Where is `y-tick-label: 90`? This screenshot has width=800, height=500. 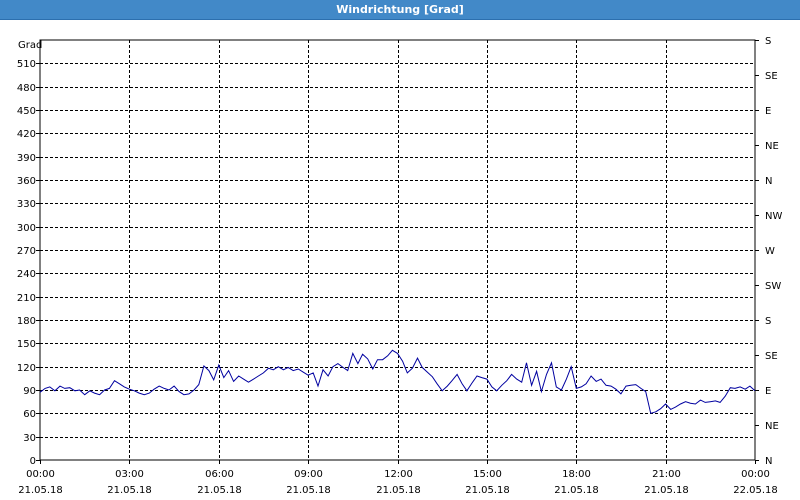
y-tick-label: 90 is located at coordinates (29, 391).